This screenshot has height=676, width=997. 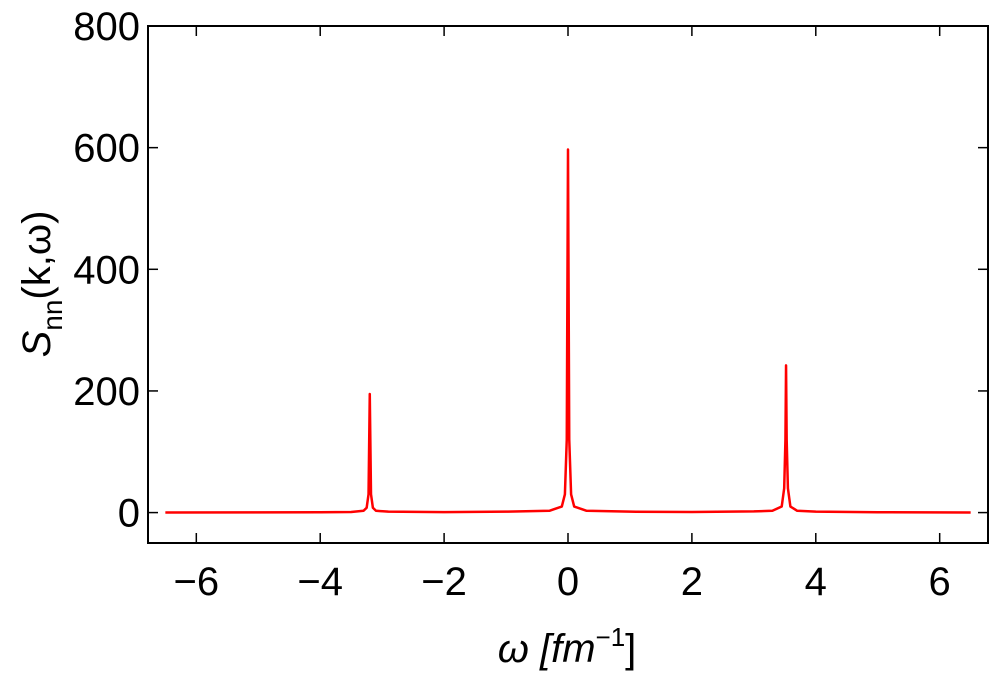 I want to click on x-tick-label: −4, so click(x=320, y=582).